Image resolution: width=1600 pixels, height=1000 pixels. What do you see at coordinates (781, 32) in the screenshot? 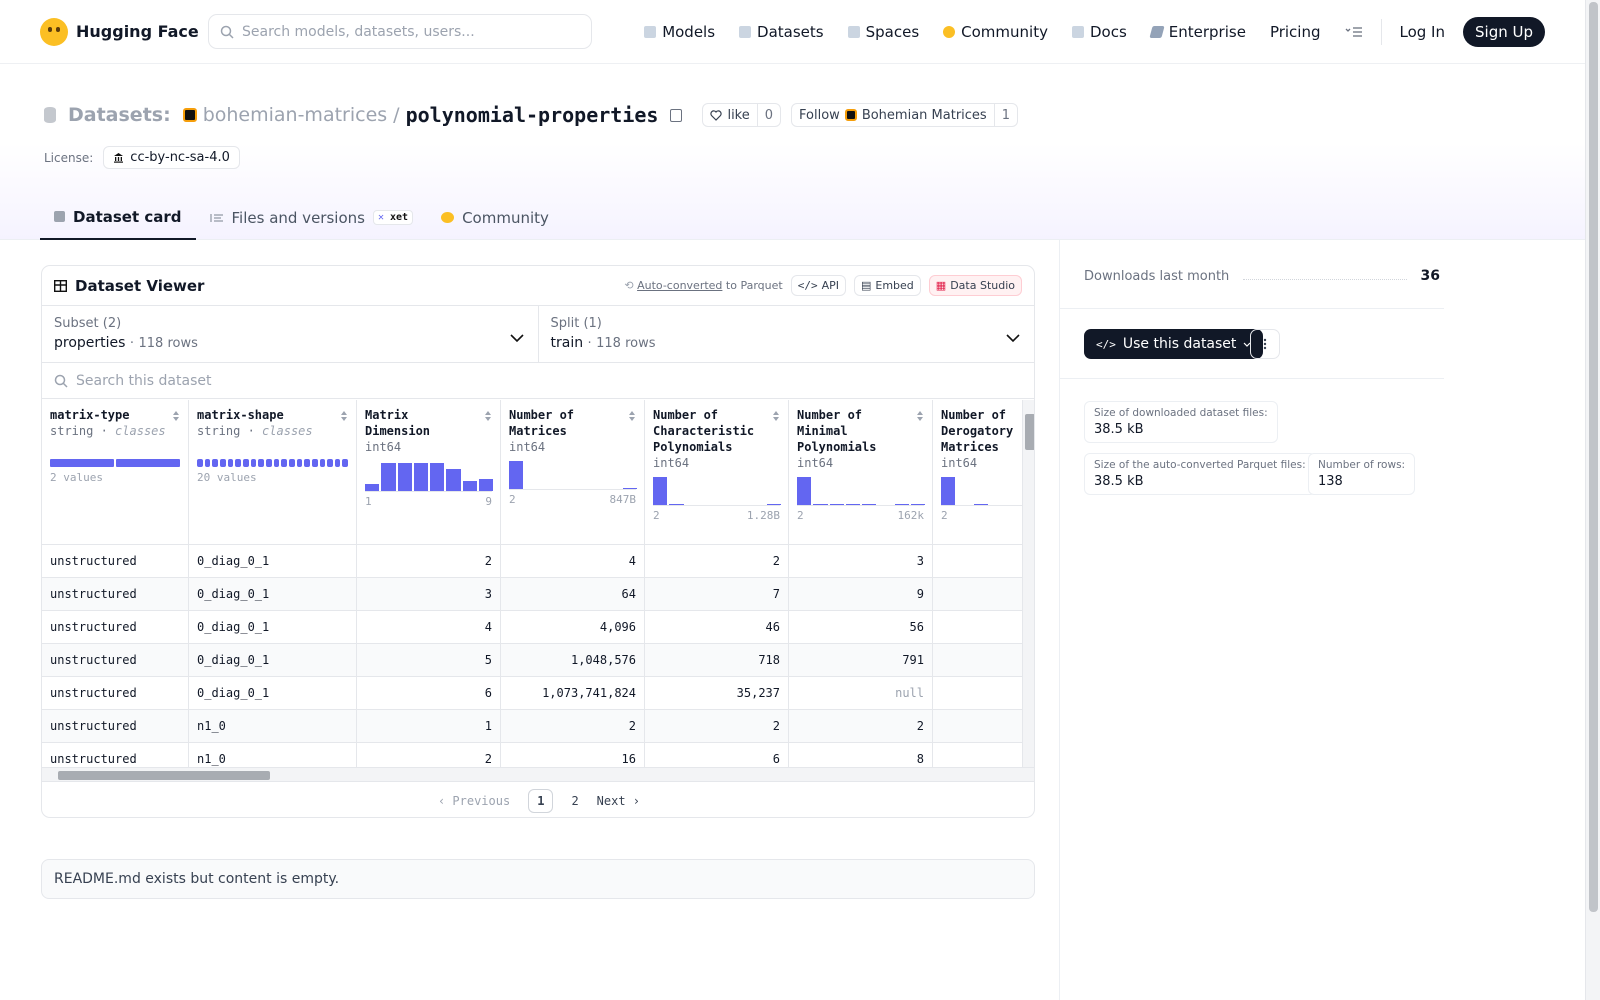
I see `nav-datasets: Datasets` at bounding box center [781, 32].